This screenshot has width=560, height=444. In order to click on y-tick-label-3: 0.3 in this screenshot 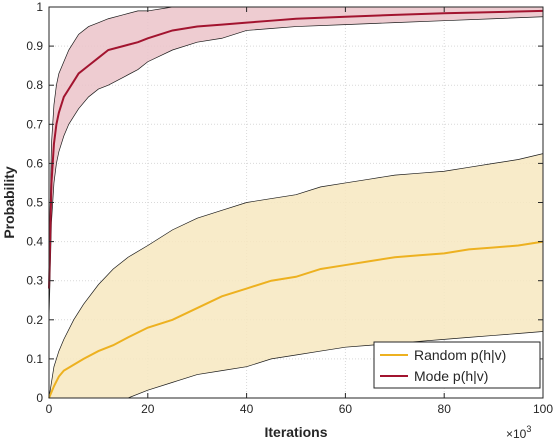, I will do `click(34, 281)`.